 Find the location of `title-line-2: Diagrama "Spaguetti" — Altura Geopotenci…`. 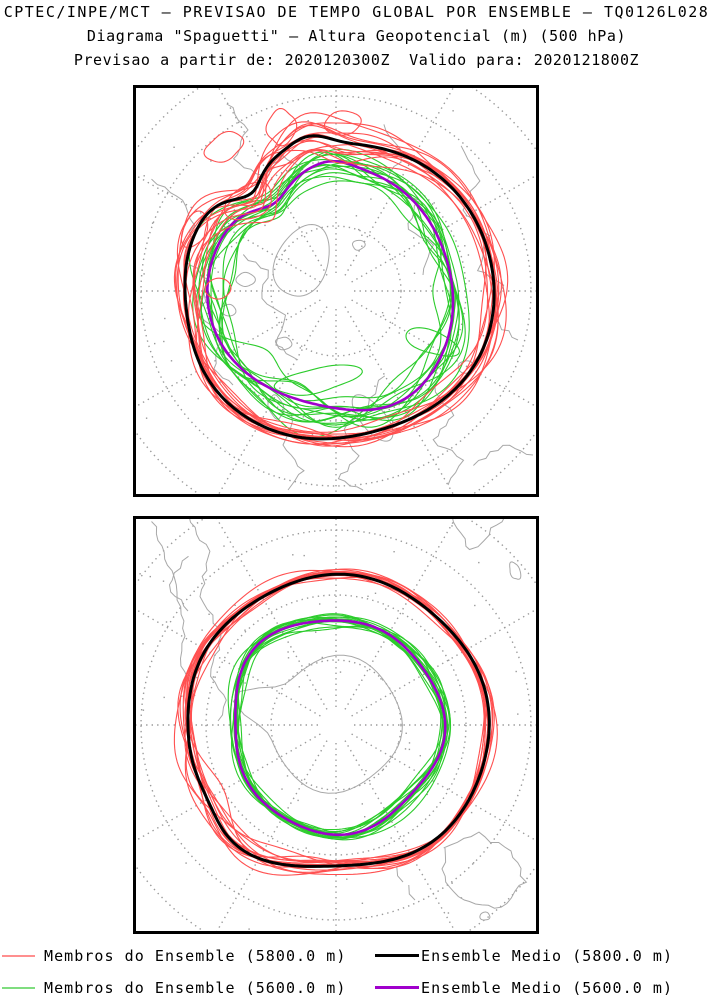

title-line-2: Diagrama "Spaguetti" — Altura Geopotenci… is located at coordinates (356, 36).